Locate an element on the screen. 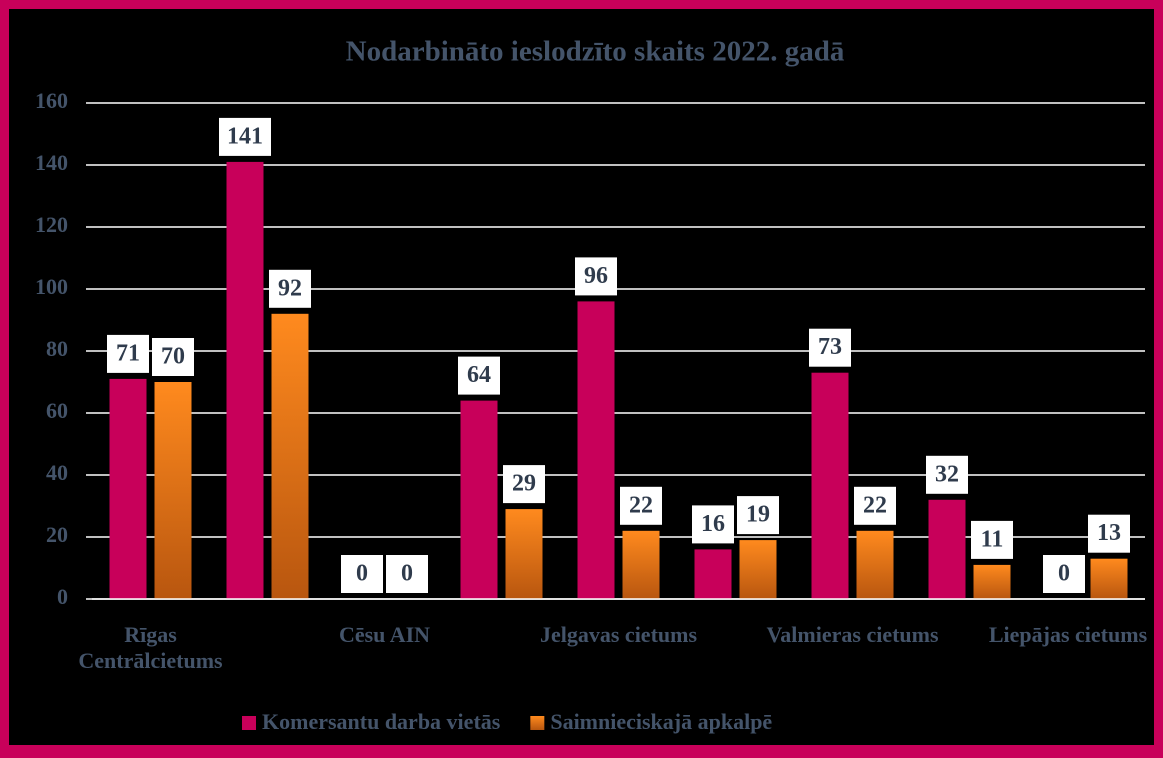 This screenshot has width=1163, height=758. data-label: 96 is located at coordinates (596, 276).